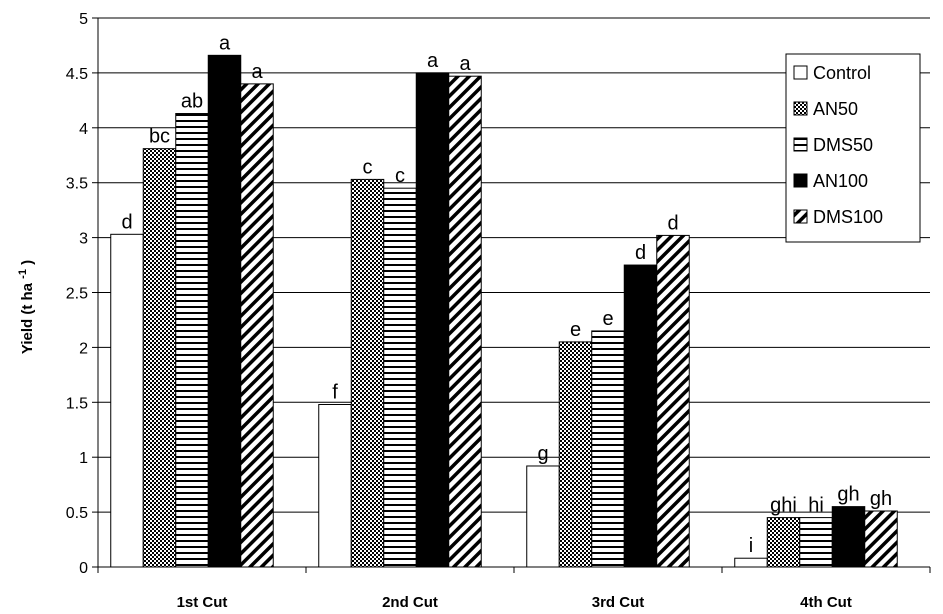 The height and width of the screenshot is (614, 943). What do you see at coordinates (27, 318) in the screenshot?
I see `y-axis-label-text: Yield (t ha` at bounding box center [27, 318].